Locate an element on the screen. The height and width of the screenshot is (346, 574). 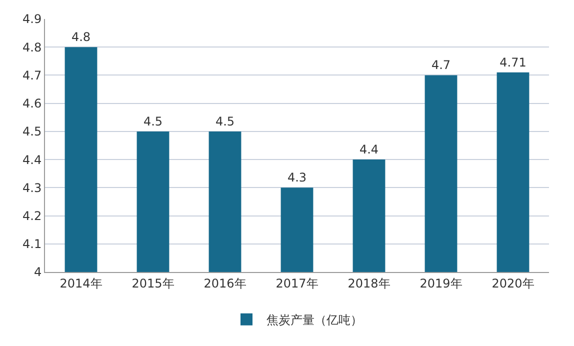
y-tick-label: 4.2 is located at coordinates (32, 215).